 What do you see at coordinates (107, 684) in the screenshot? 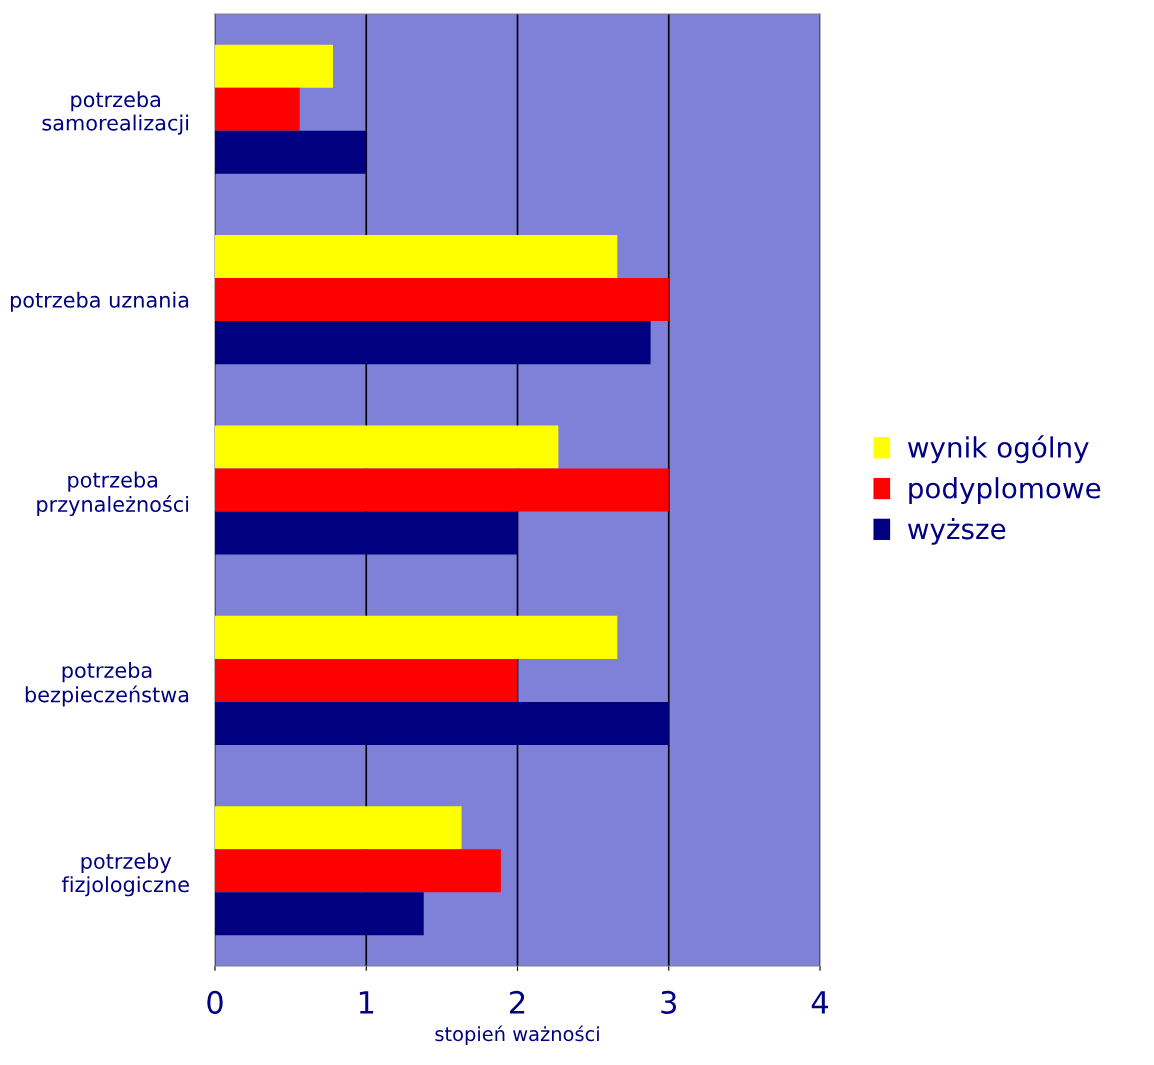
I see `y-tick-label: potrzeba bezpieczeństwa` at bounding box center [107, 684].